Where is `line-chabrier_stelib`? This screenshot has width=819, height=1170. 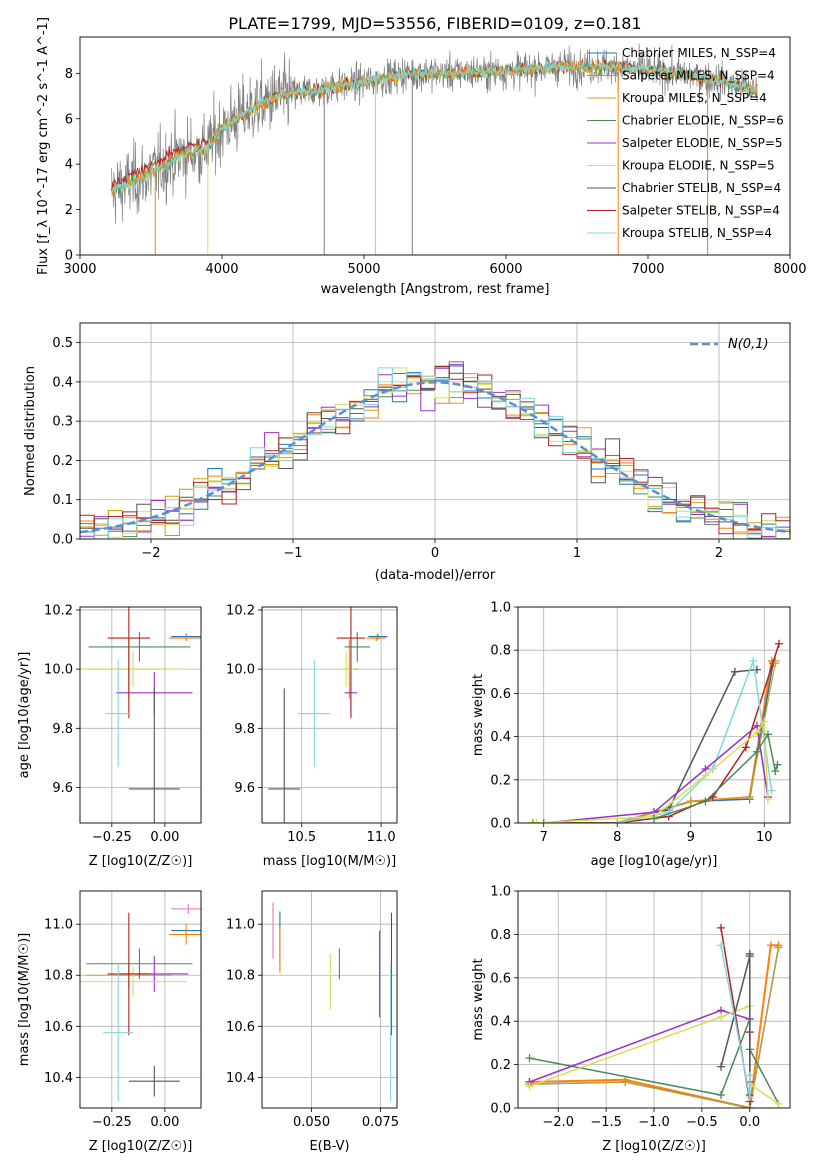 line-chabrier_stelib is located at coordinates (735, 1024).